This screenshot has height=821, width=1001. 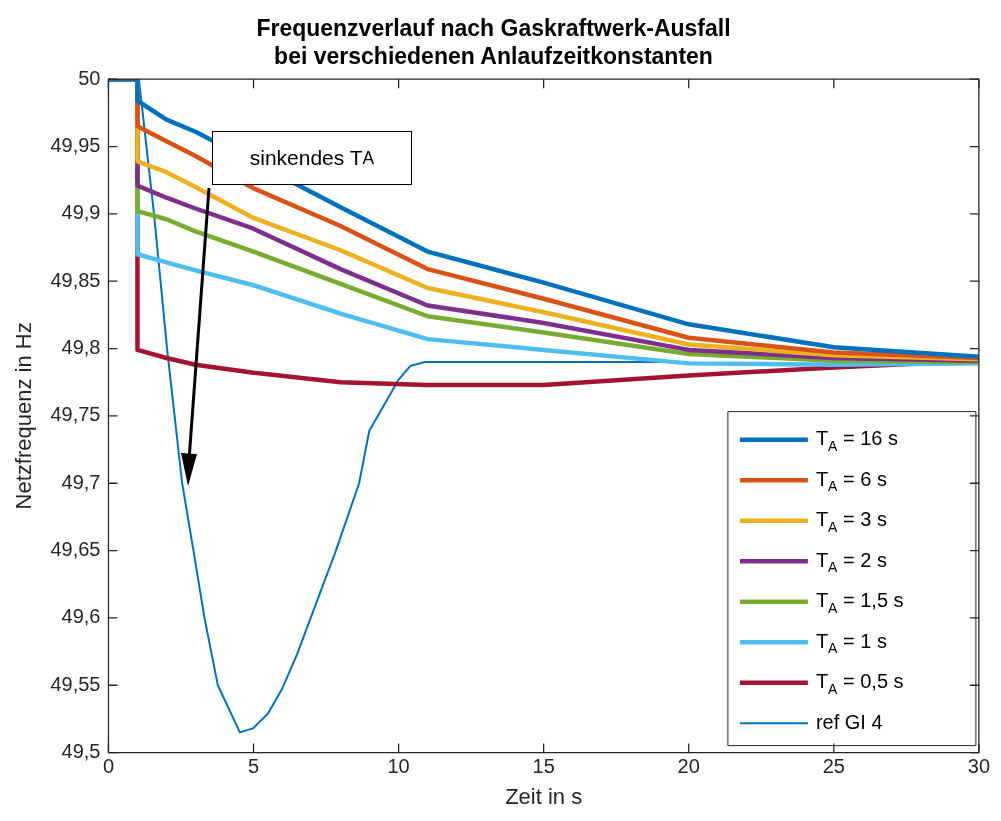 I want to click on y-tick-label: 49,5, so click(x=81, y=751).